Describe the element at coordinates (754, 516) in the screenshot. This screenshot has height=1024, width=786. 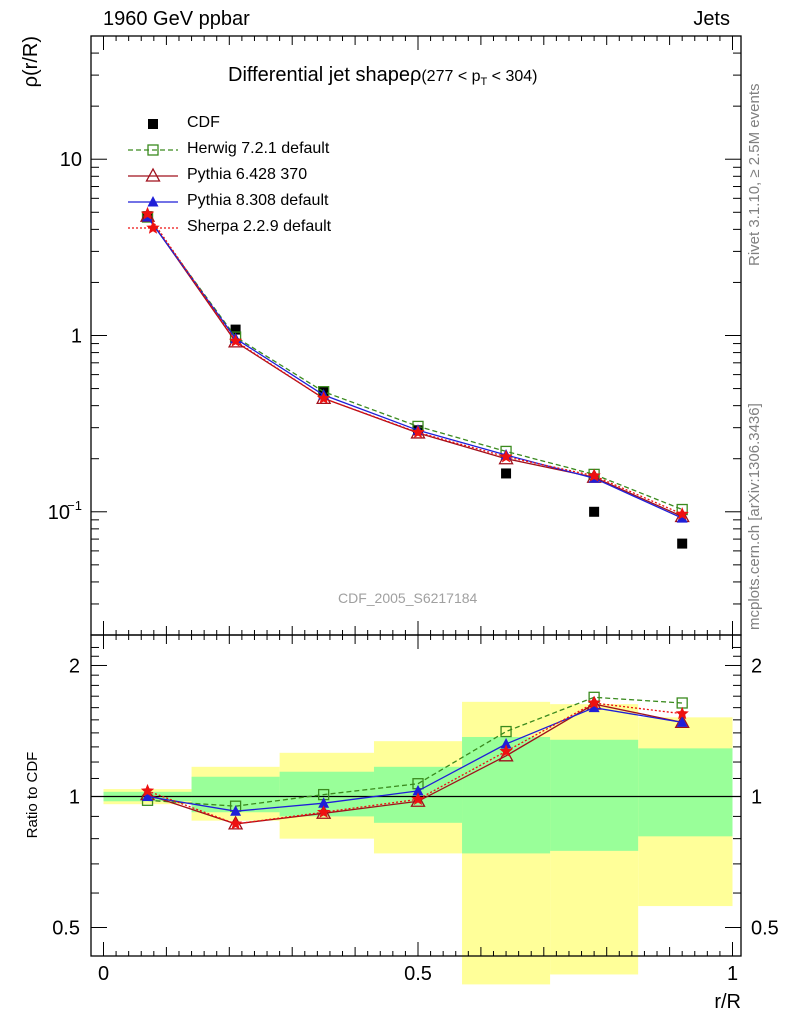
I see `mcplots-label: mcplots.cern.ch [arXiv:1306.3436]` at that location.